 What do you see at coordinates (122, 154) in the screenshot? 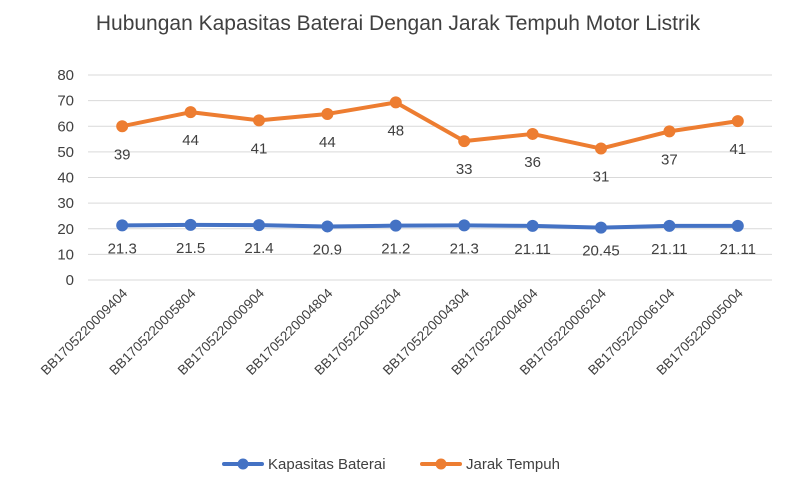
I see `data-label: 39` at bounding box center [122, 154].